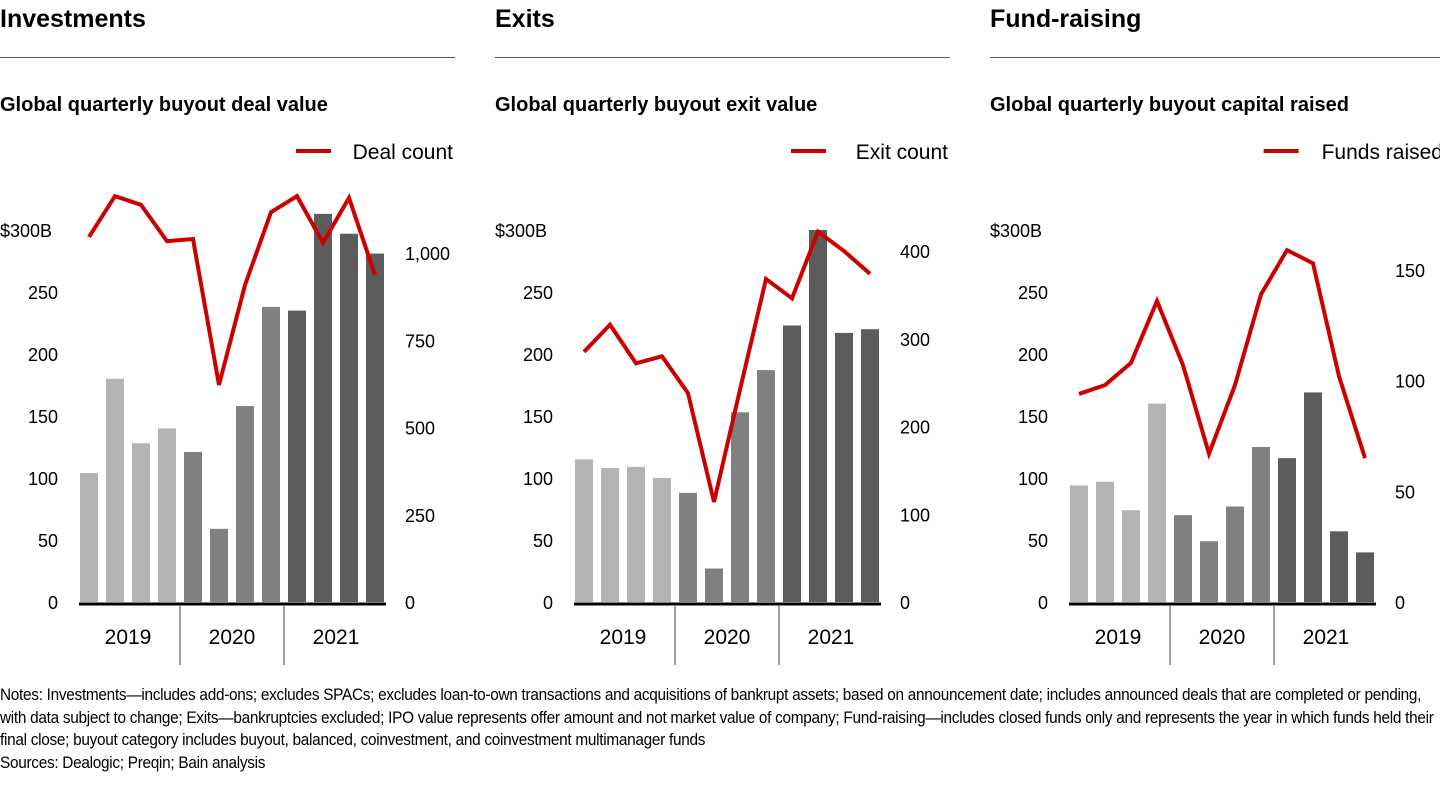 This screenshot has height=810, width=1440. I want to click on chart-title: Global quarterly buyout capital raised, so click(1169, 105).